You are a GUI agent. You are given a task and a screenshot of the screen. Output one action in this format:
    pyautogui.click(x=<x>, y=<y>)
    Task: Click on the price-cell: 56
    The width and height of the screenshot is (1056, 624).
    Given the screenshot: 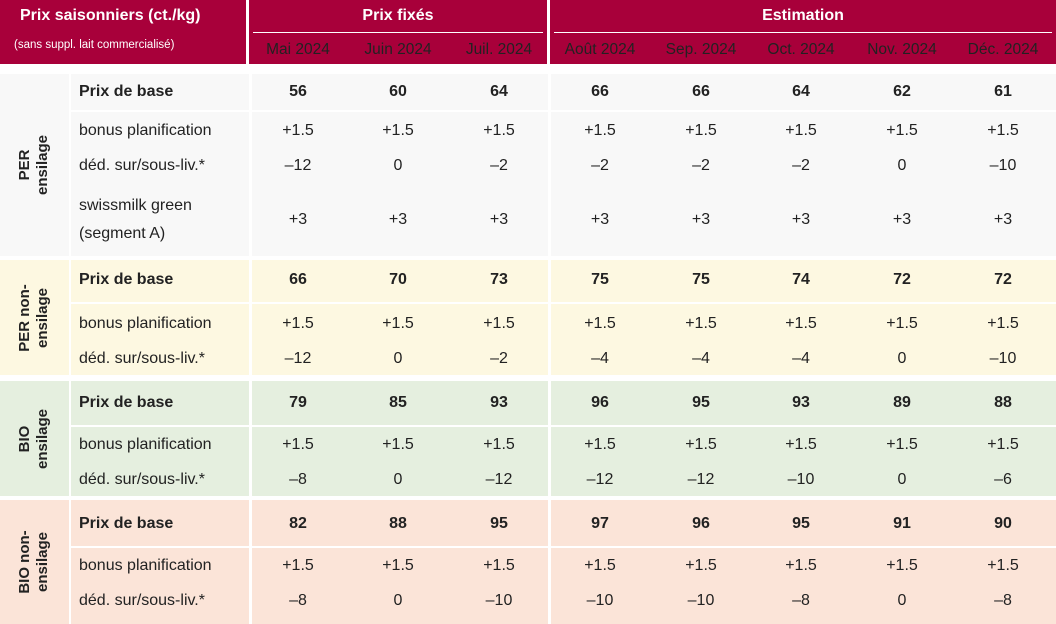 What is the action you would take?
    pyautogui.click(x=298, y=91)
    